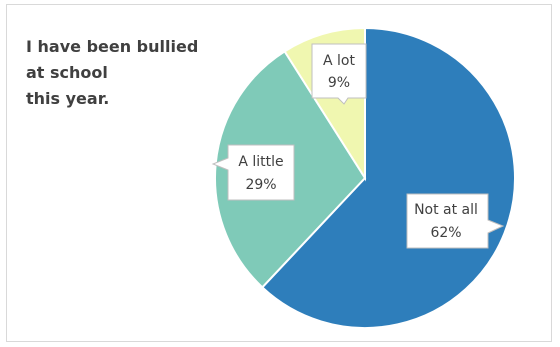 This screenshot has height=347, width=560. What do you see at coordinates (339, 61) in the screenshot?
I see `slice-label-a-lot: A lot` at bounding box center [339, 61].